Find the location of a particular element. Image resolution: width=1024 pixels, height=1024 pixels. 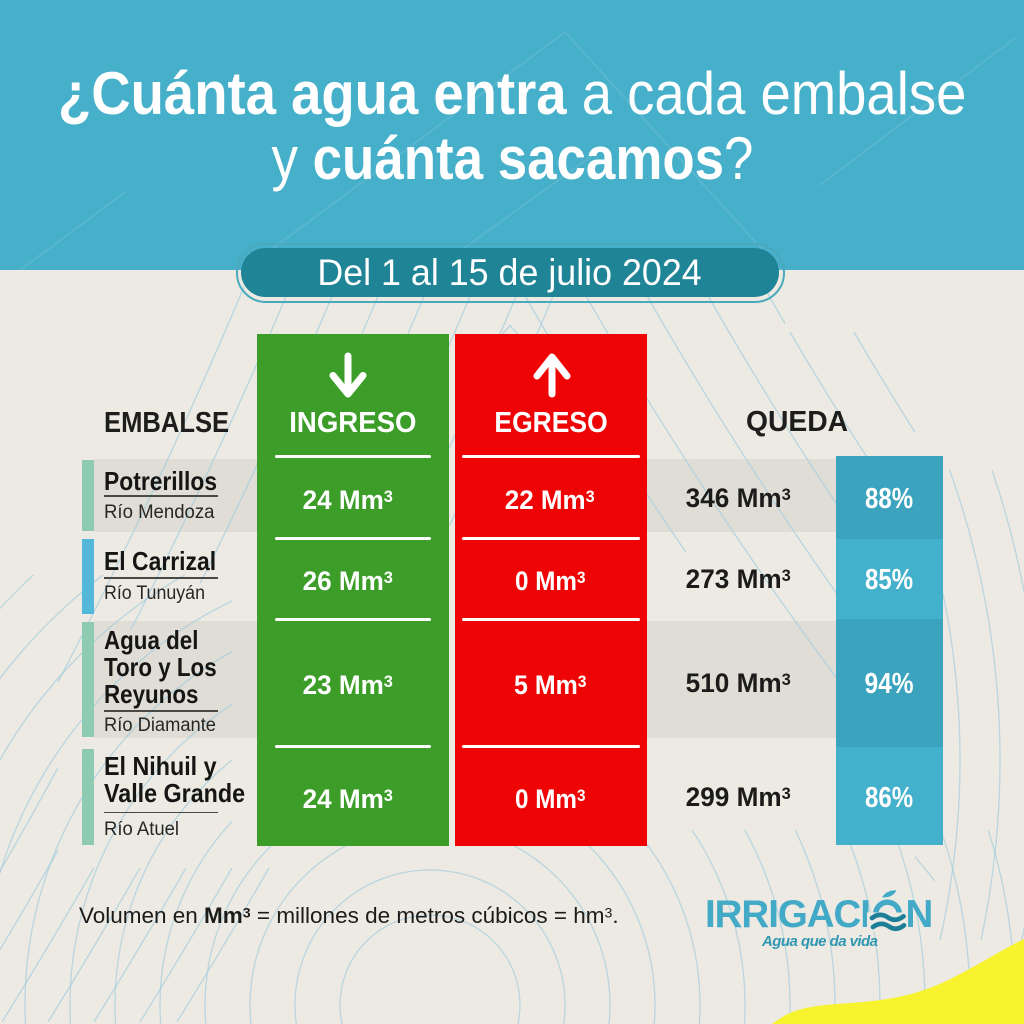

svg-text: IRRIGACI is located at coordinates (788, 914).